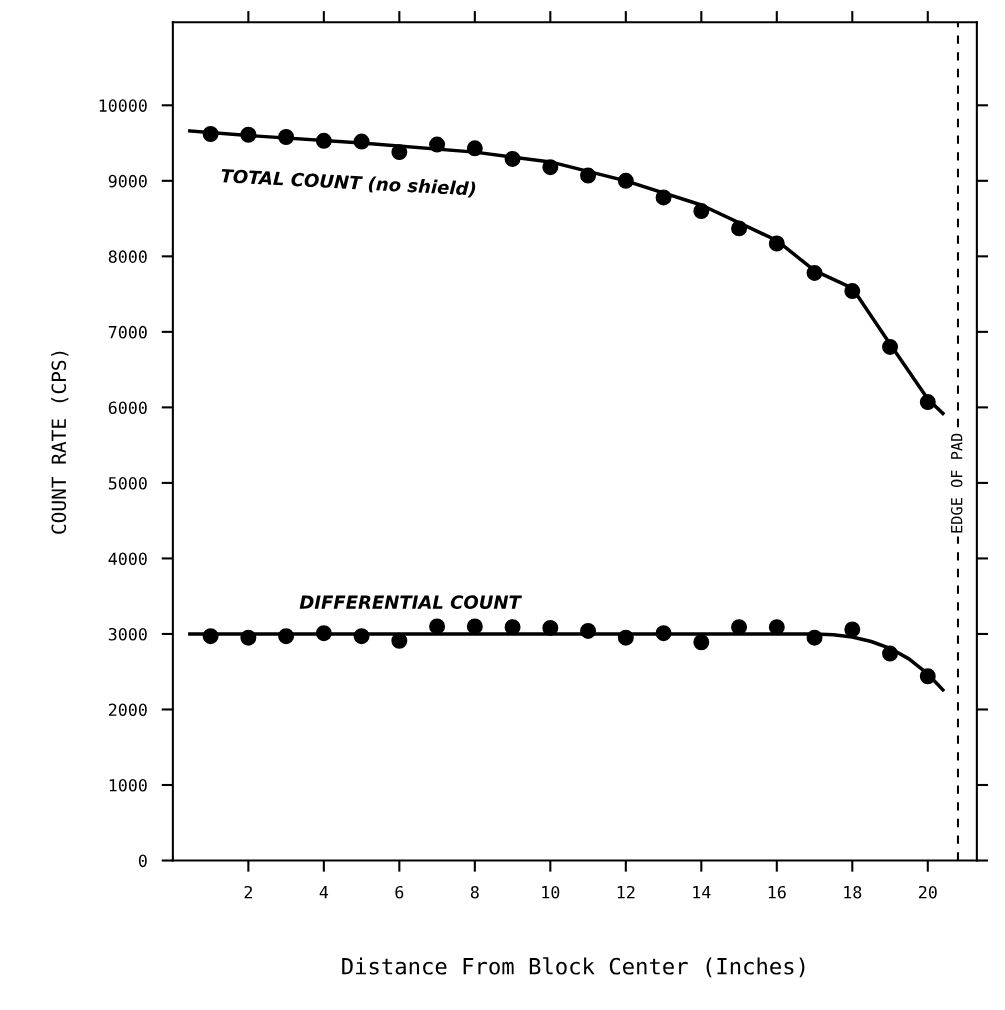  What do you see at coordinates (127, 181) in the screenshot?
I see `y-tick-label: 9000` at bounding box center [127, 181].